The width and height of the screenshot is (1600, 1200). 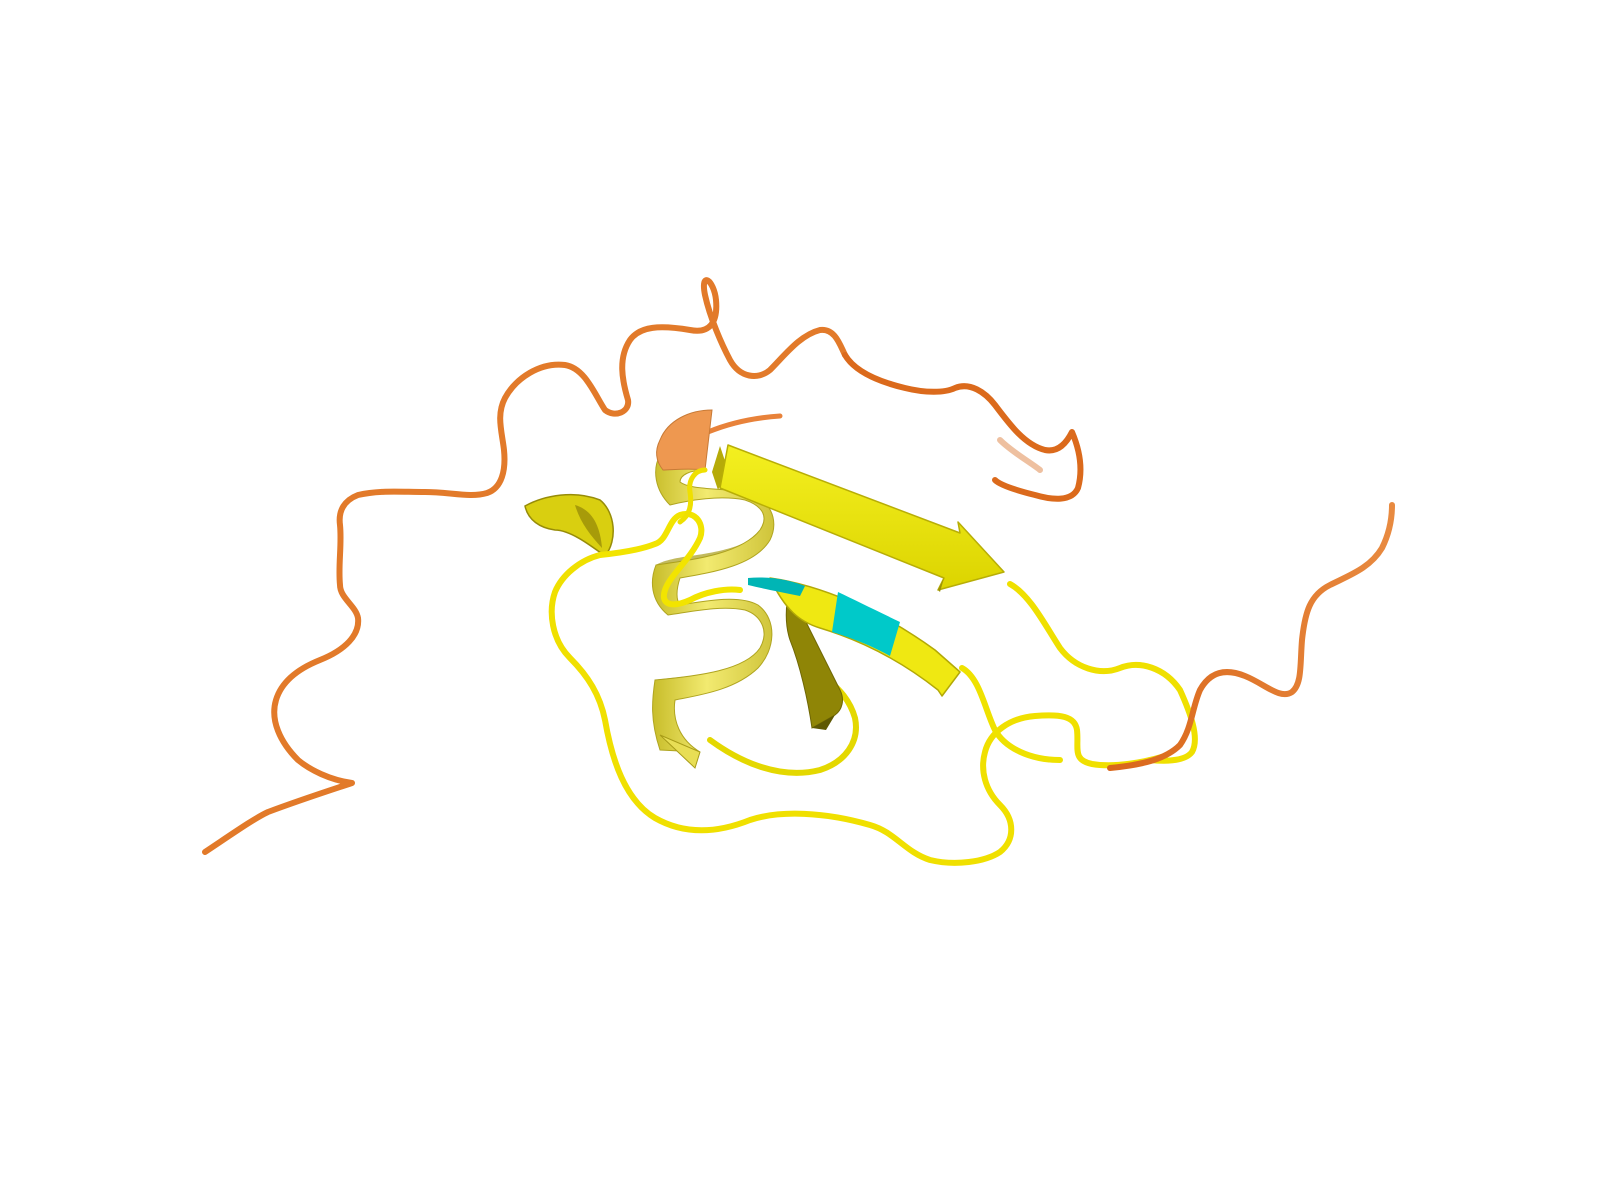 What do you see at coordinates (692, 496) in the screenshot?
I see `coil-helix-top-link` at bounding box center [692, 496].